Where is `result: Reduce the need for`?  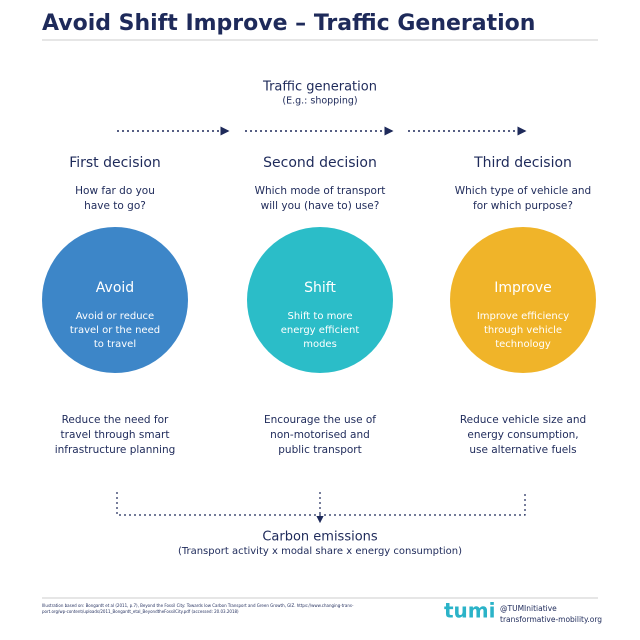
result: Reduce the need for is located at coordinates (115, 420).